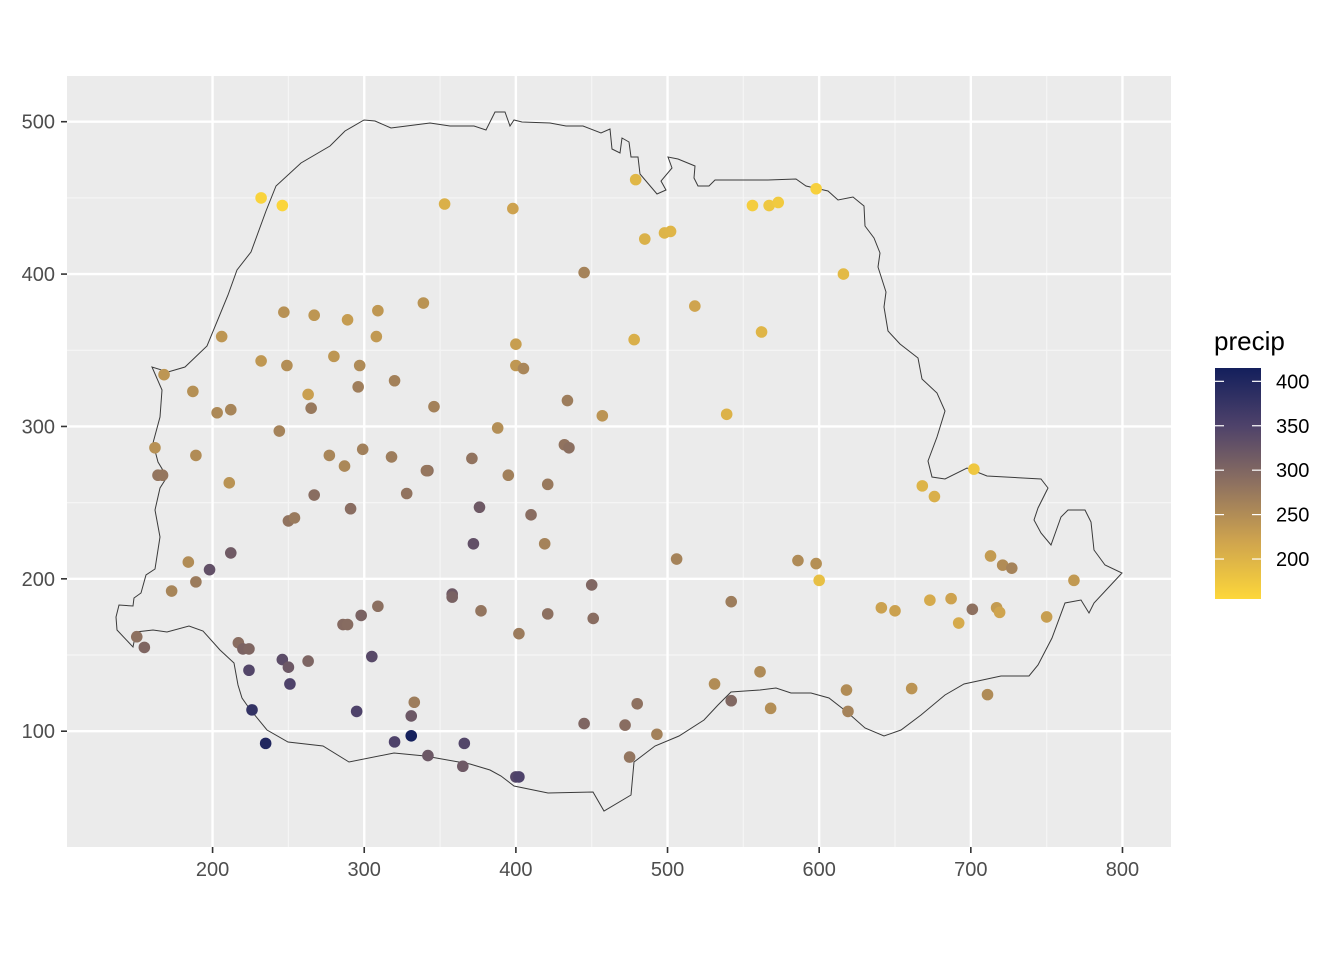 The width and height of the screenshot is (1344, 965). What do you see at coordinates (1292, 382) in the screenshot?
I see `colorbar-label: 400` at bounding box center [1292, 382].